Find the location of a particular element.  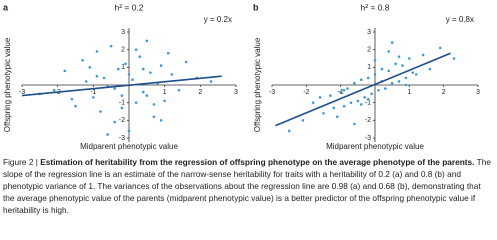

panel-label: b is located at coordinates (256, 7).